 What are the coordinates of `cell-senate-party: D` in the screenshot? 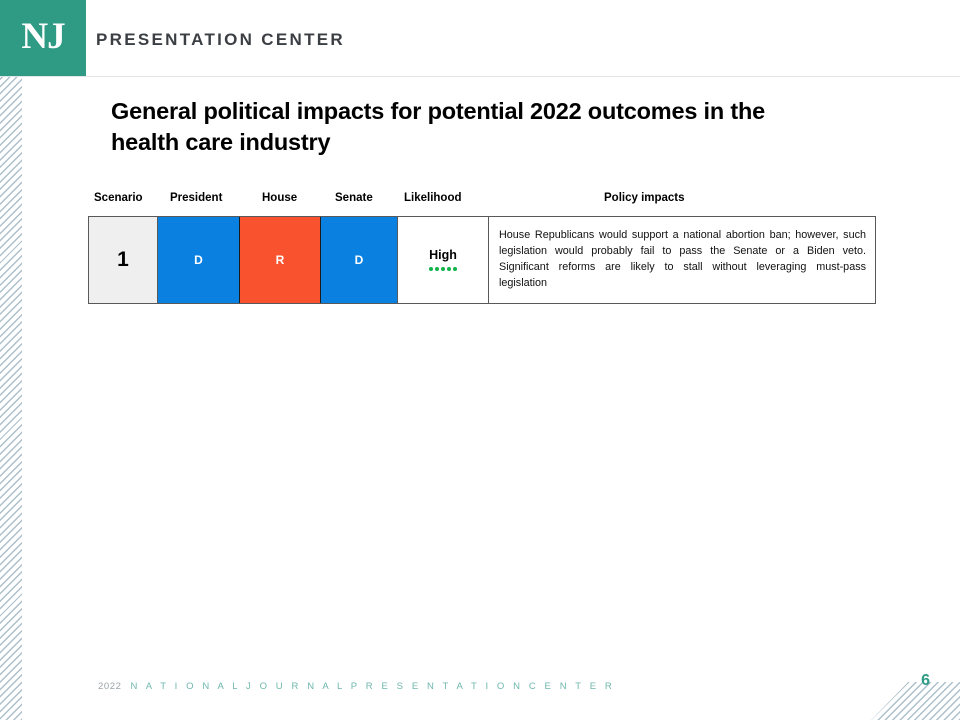 It's located at (359, 260).